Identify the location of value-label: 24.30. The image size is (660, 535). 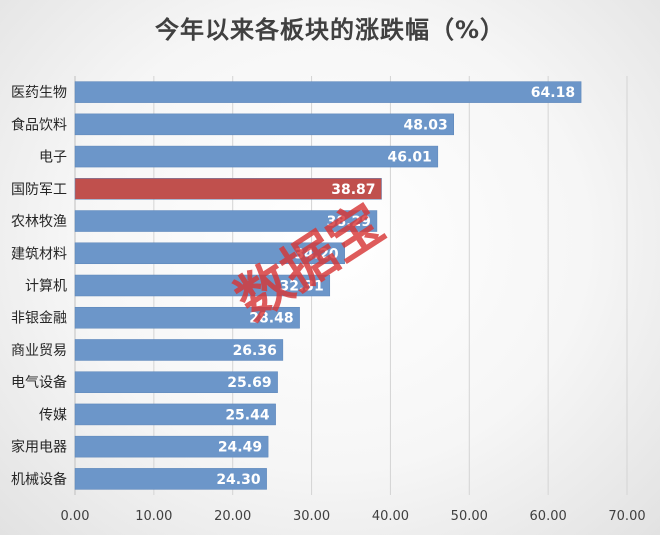
(238, 480).